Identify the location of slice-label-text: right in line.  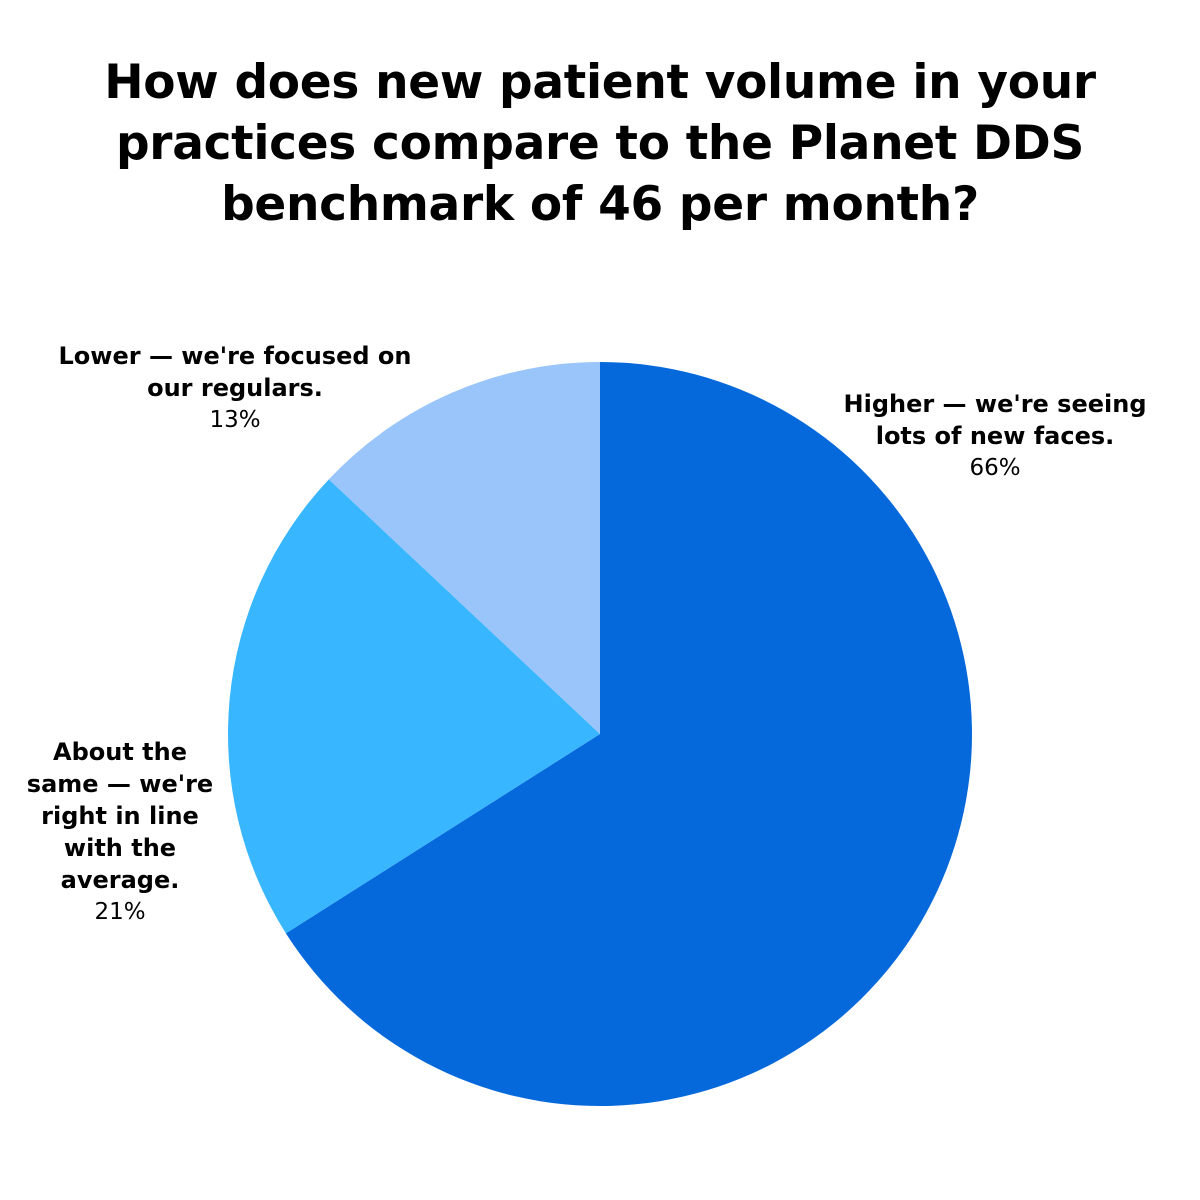
(120, 816).